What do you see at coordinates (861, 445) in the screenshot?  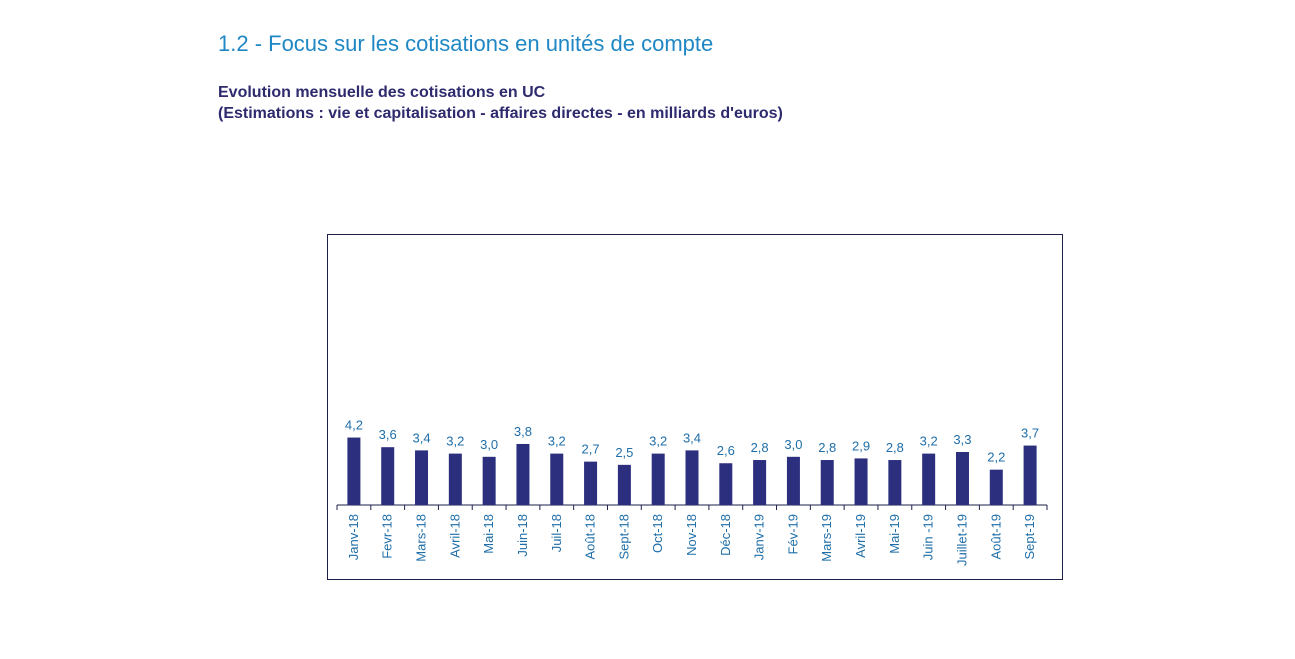 I see `data-label: 2,9` at bounding box center [861, 445].